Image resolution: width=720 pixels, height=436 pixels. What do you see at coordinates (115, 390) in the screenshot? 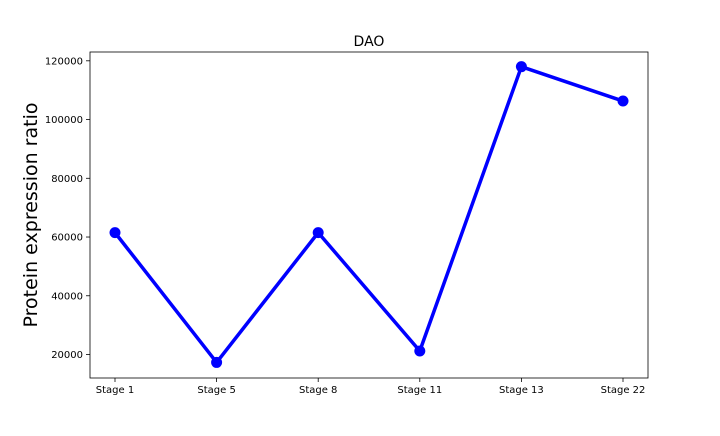
I see `x-tick-label: Stage 1` at bounding box center [115, 390].